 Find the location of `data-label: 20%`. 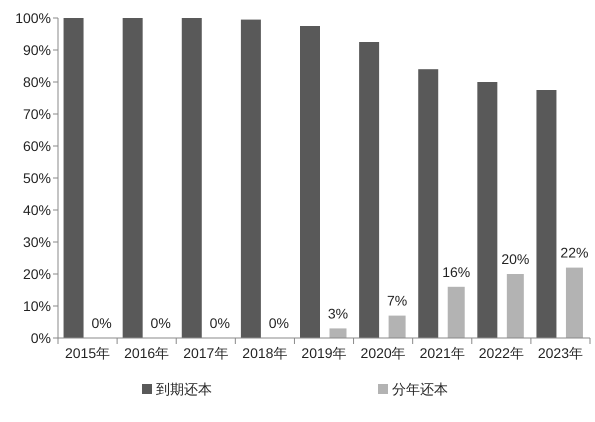

data-label: 20% is located at coordinates (515, 259).